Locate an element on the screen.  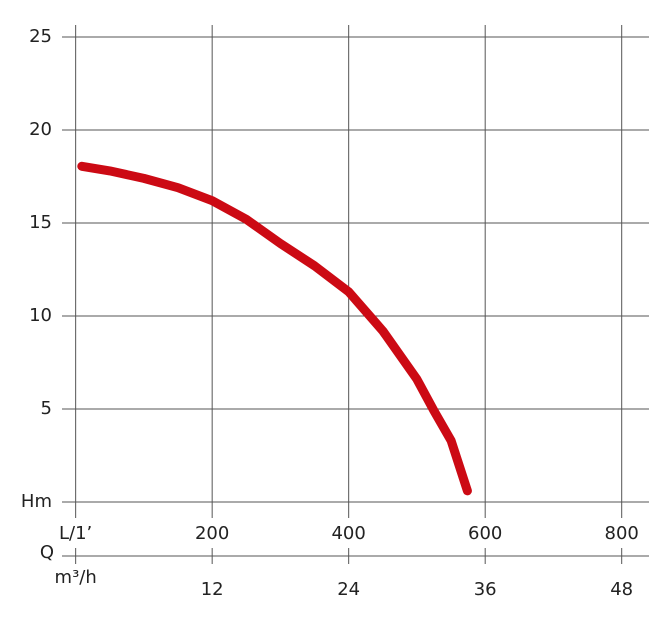
x-axis-label: Q is located at coordinates (47, 552).